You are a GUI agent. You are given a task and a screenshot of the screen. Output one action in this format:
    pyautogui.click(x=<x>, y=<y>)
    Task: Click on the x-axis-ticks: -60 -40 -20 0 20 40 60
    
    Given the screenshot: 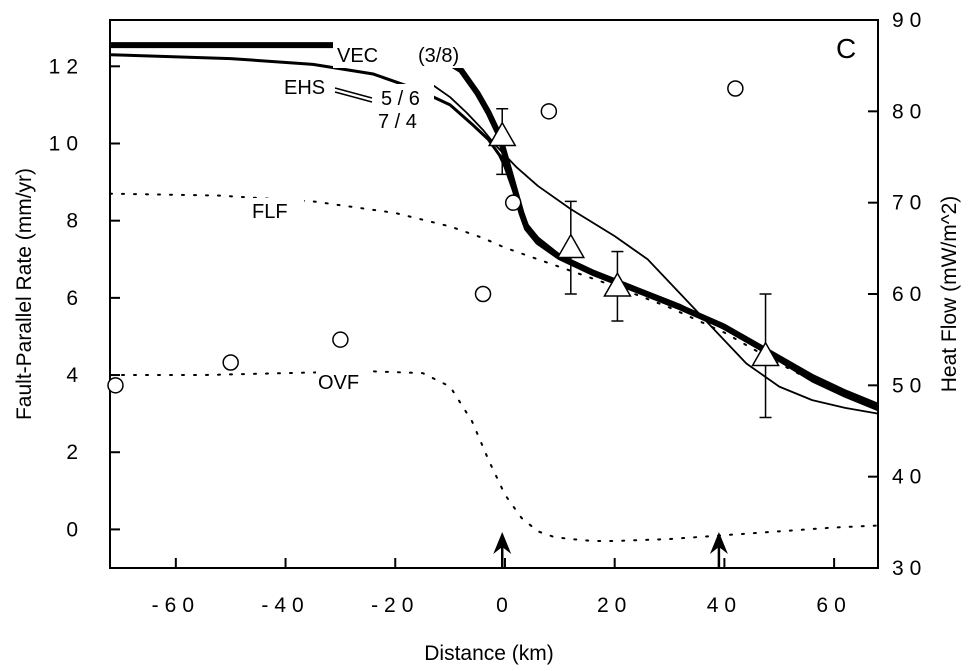 What is the action you would take?
    pyautogui.click(x=501, y=587)
    